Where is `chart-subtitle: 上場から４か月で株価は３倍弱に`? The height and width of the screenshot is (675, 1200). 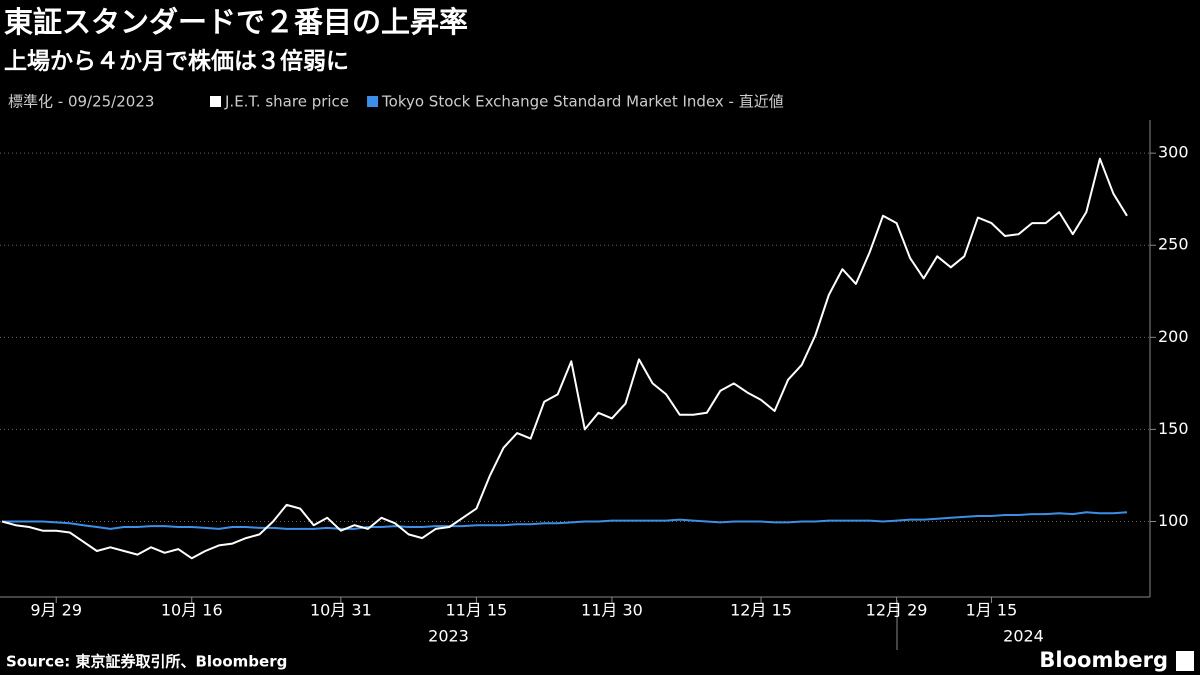 chart-subtitle: 上場から４か月で株価は３倍弱に is located at coordinates (176, 61).